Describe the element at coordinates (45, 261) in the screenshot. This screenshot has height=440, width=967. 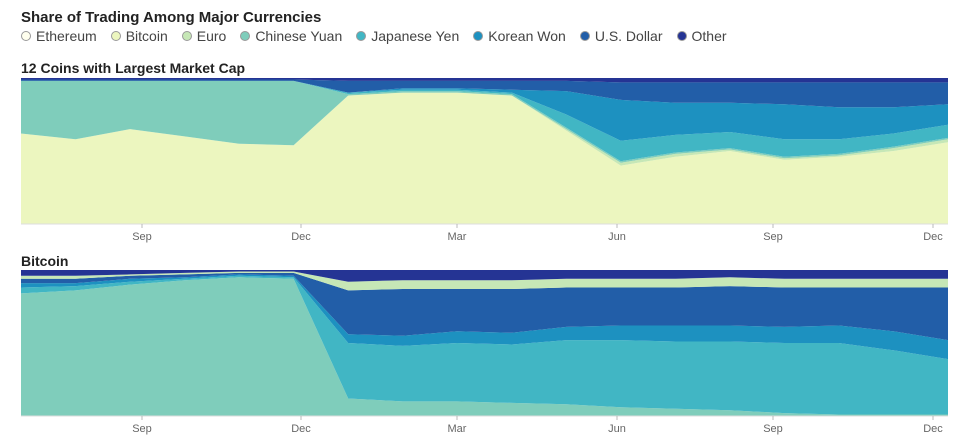
I see `chart-title-bitcoin: Bitcoin` at that location.